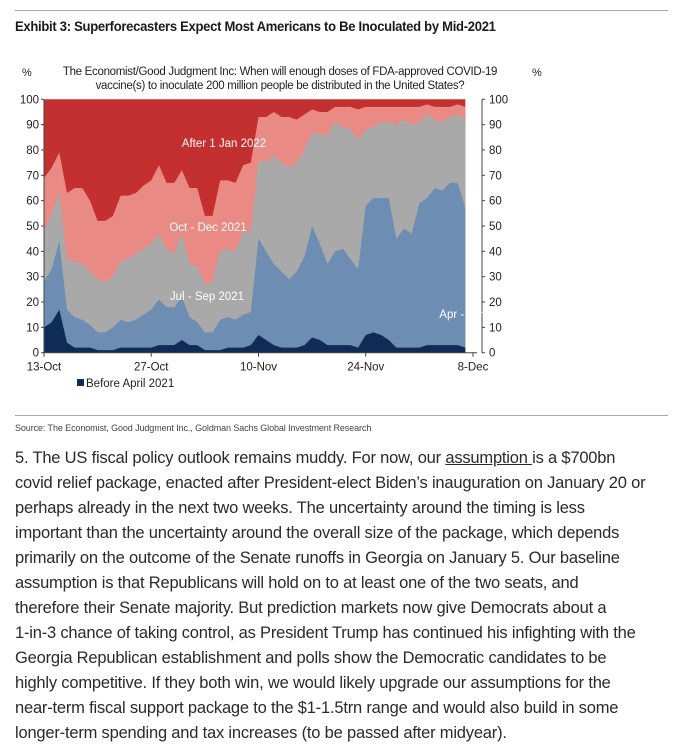 The image size is (673, 752). What do you see at coordinates (80, 382) in the screenshot?
I see `legend-swatch-before-april` at bounding box center [80, 382].